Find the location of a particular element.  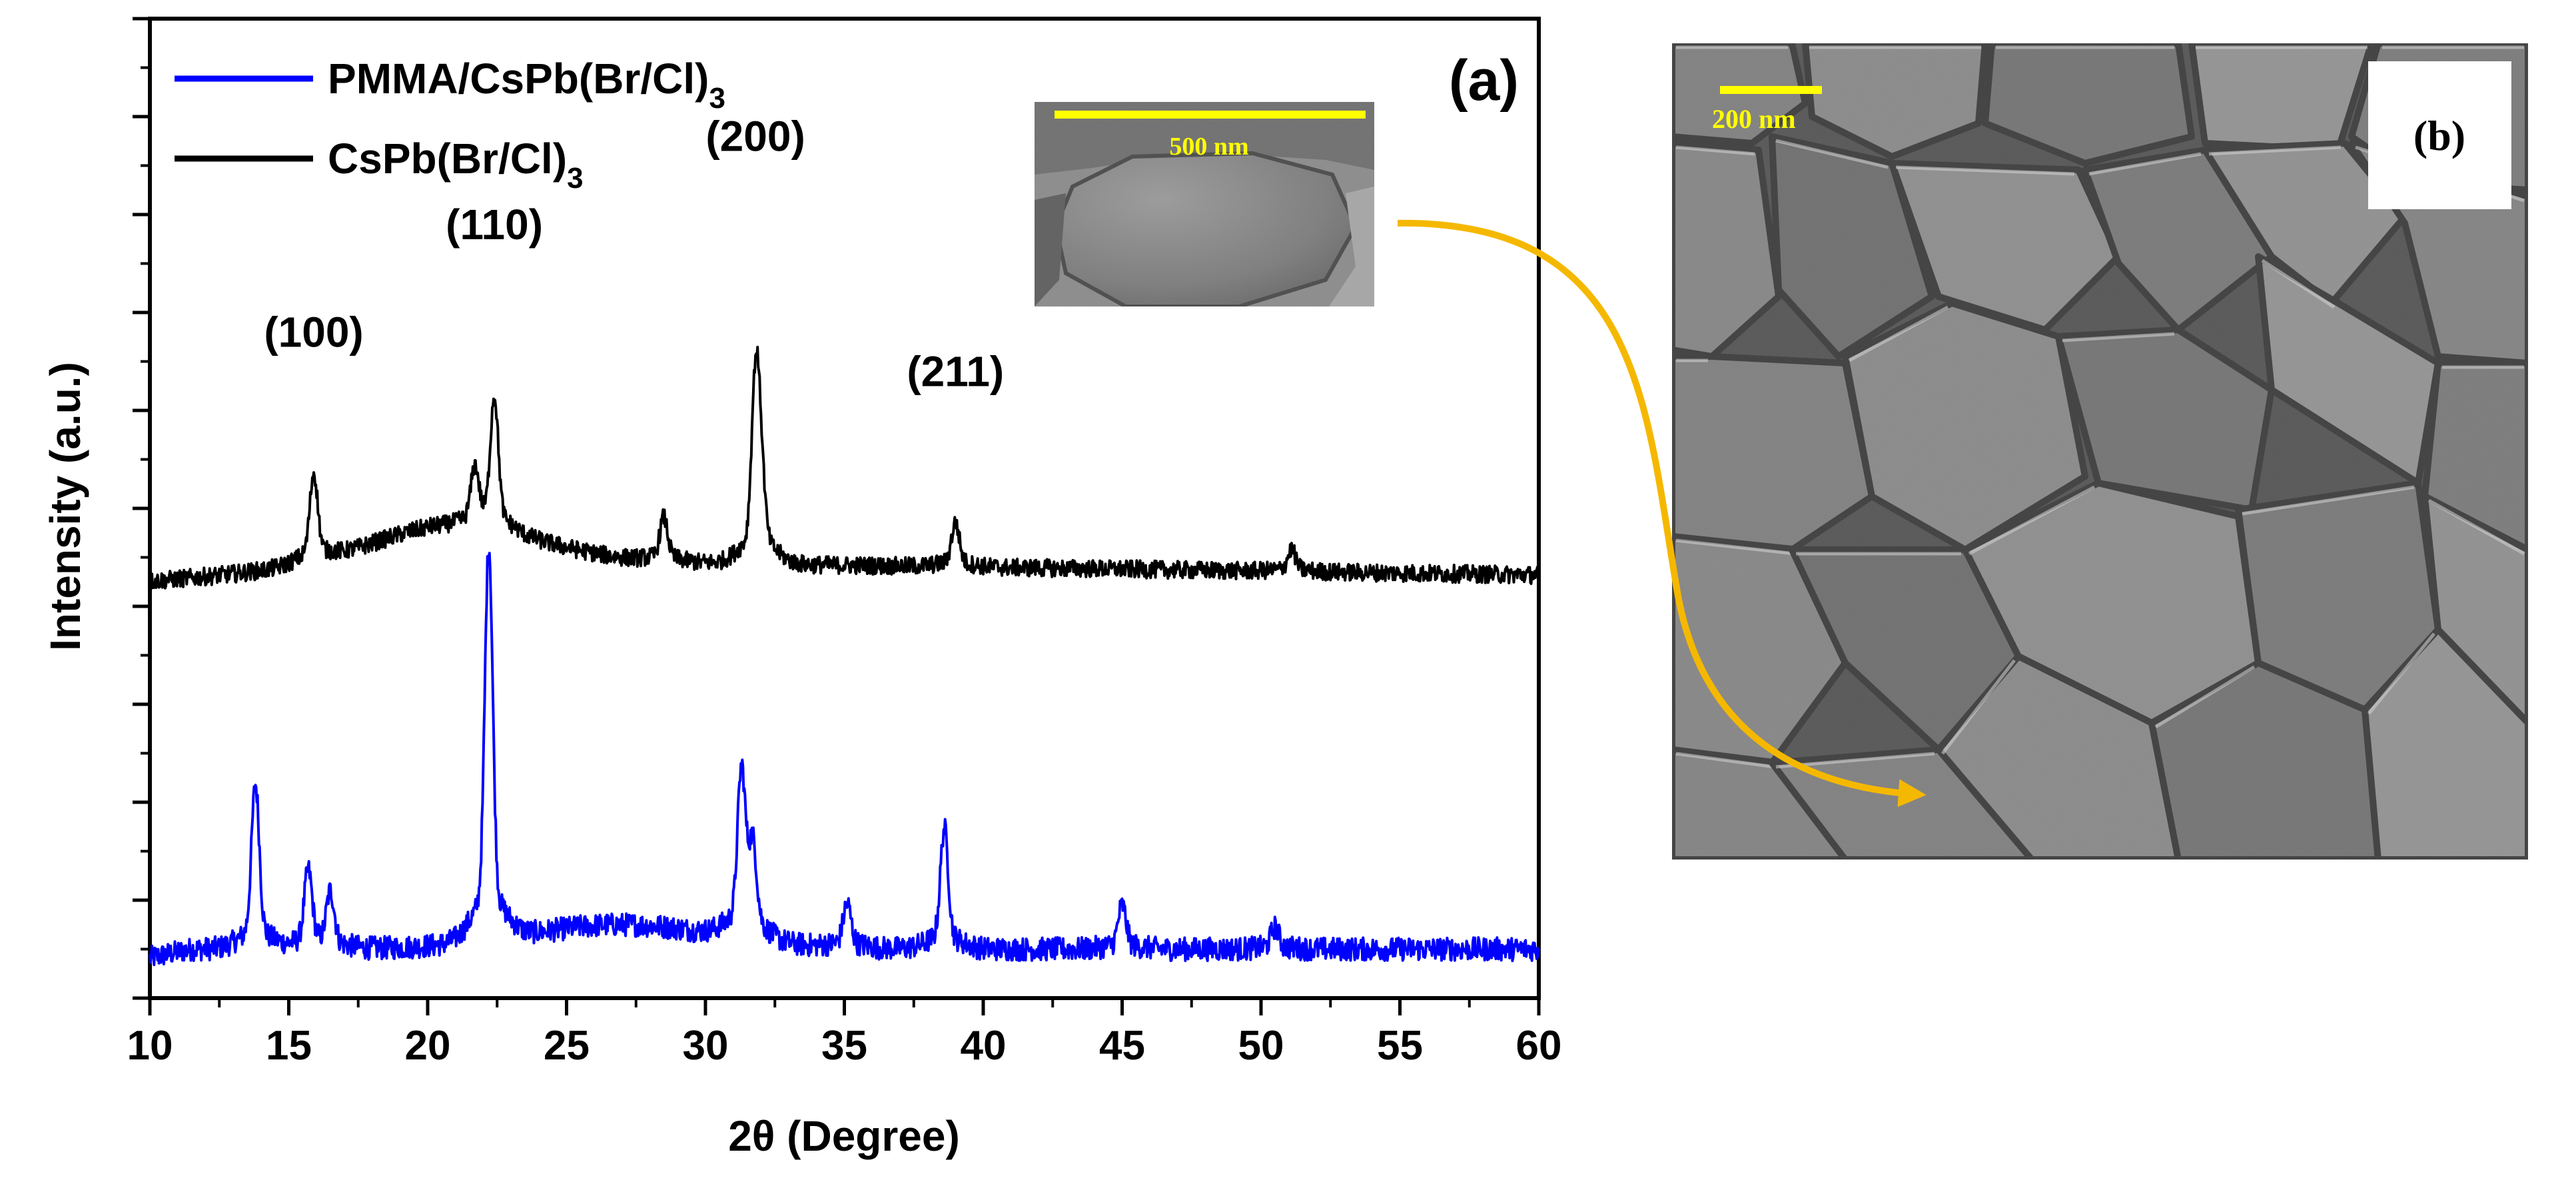

x-tick-label: 30 is located at coordinates (706, 1046).